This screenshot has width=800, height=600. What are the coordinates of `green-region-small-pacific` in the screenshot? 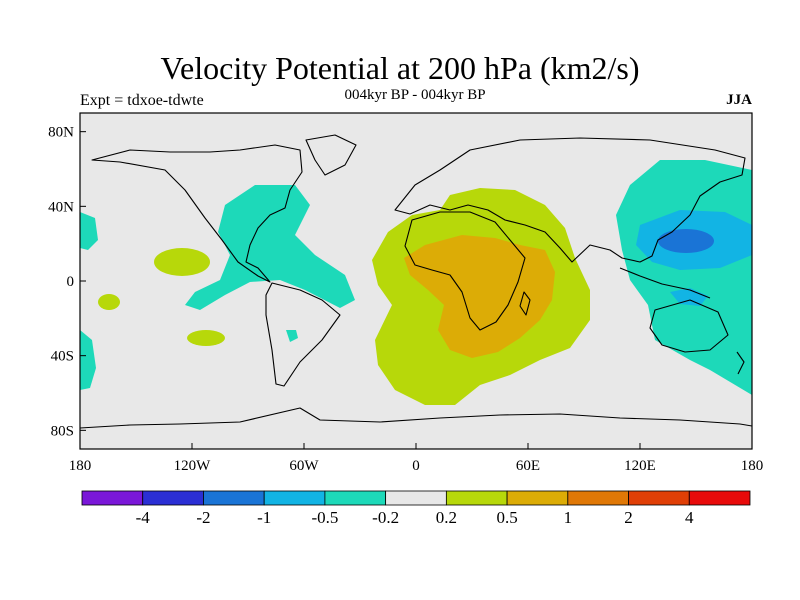 It's located at (109, 302).